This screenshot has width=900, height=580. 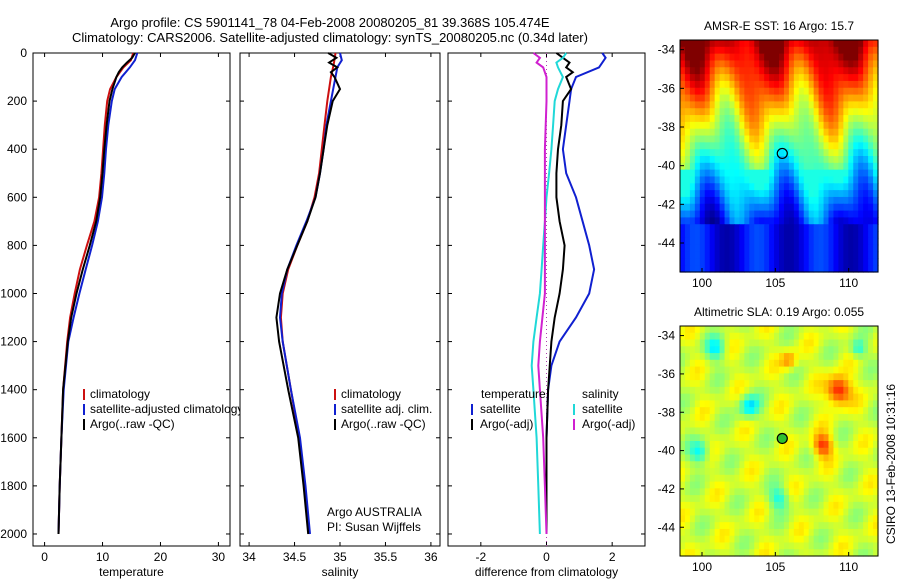 What do you see at coordinates (667, 88) in the screenshot?
I see `y-tick-label: -36` at bounding box center [667, 88].